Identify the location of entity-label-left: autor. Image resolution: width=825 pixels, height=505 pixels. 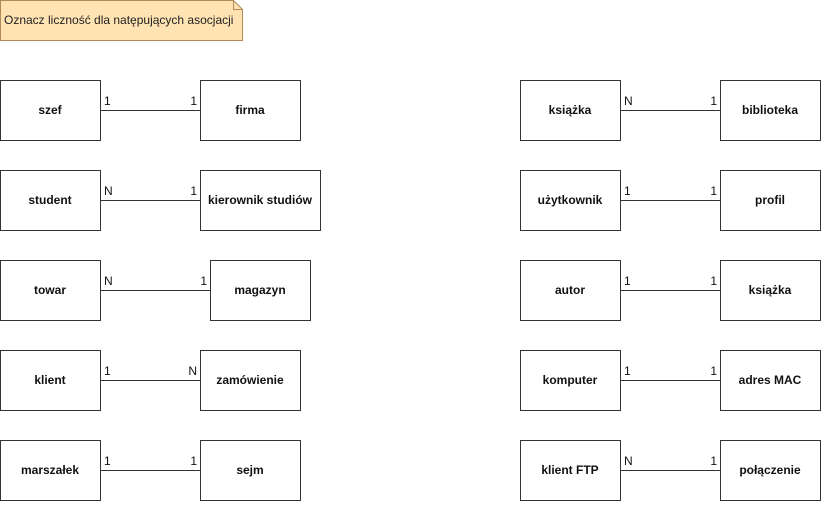
(570, 290).